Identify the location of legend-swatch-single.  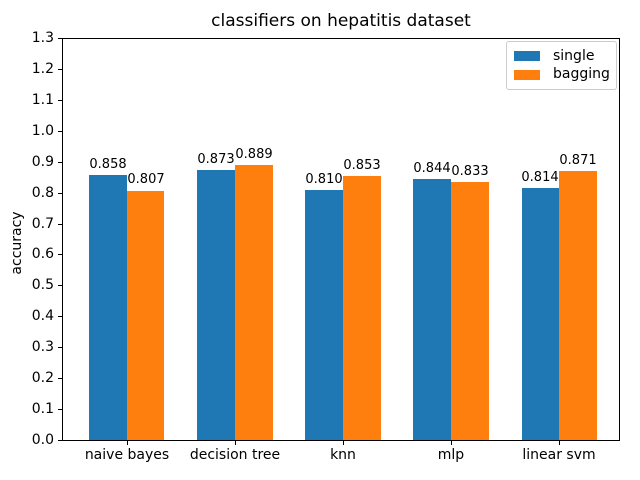
(527, 56).